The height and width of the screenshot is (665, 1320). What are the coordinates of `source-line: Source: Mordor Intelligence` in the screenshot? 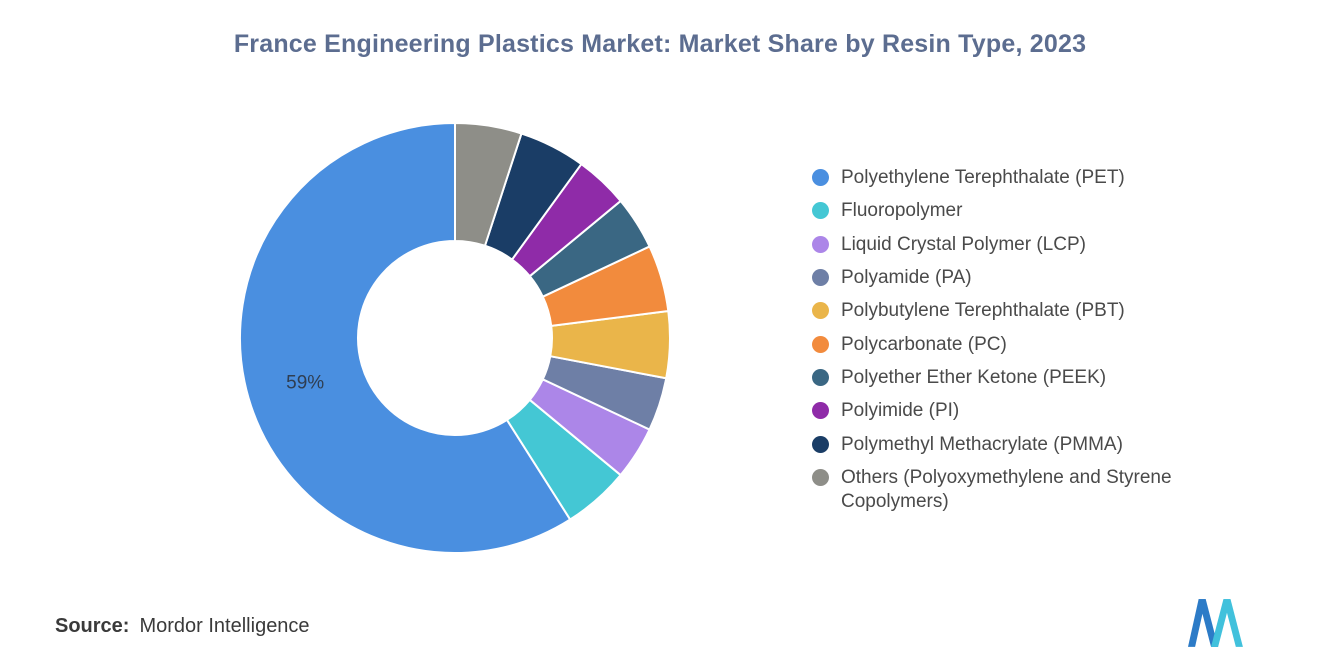 It's located at (182, 626).